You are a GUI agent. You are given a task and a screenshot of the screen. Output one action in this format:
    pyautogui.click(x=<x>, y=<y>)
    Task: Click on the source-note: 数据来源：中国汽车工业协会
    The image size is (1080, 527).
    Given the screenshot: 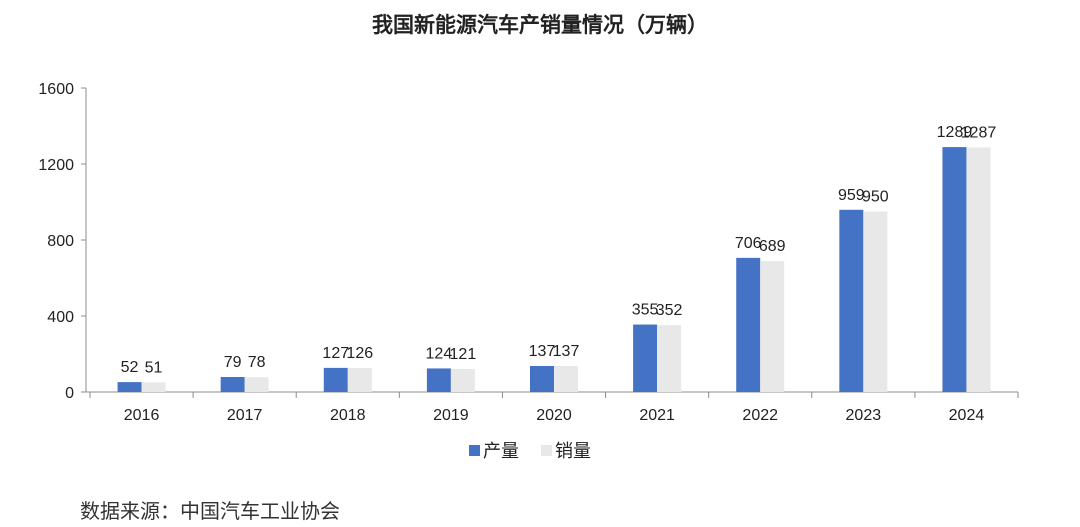 What is the action you would take?
    pyautogui.click(x=210, y=511)
    